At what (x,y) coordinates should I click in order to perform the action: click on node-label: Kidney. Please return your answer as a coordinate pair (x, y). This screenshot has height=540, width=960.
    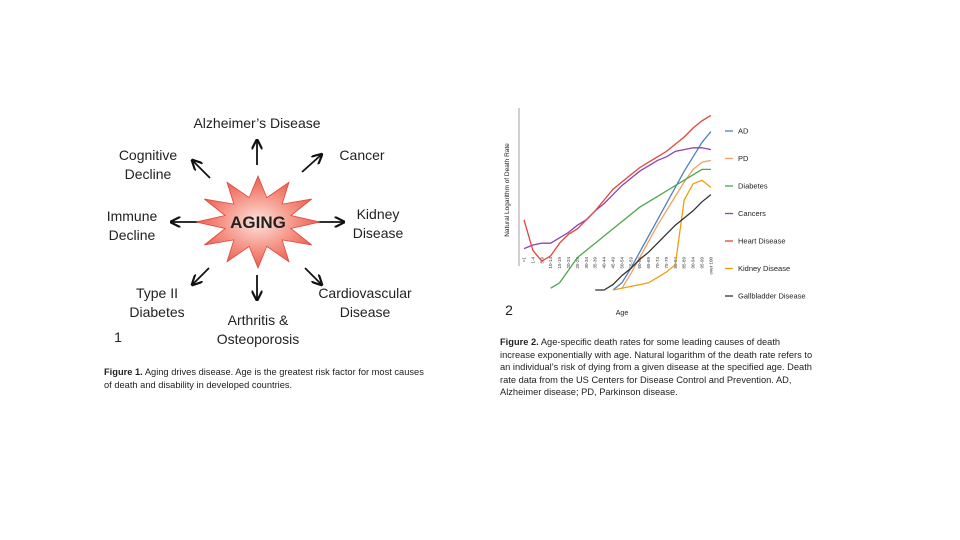
    Looking at the image, I should click on (378, 214).